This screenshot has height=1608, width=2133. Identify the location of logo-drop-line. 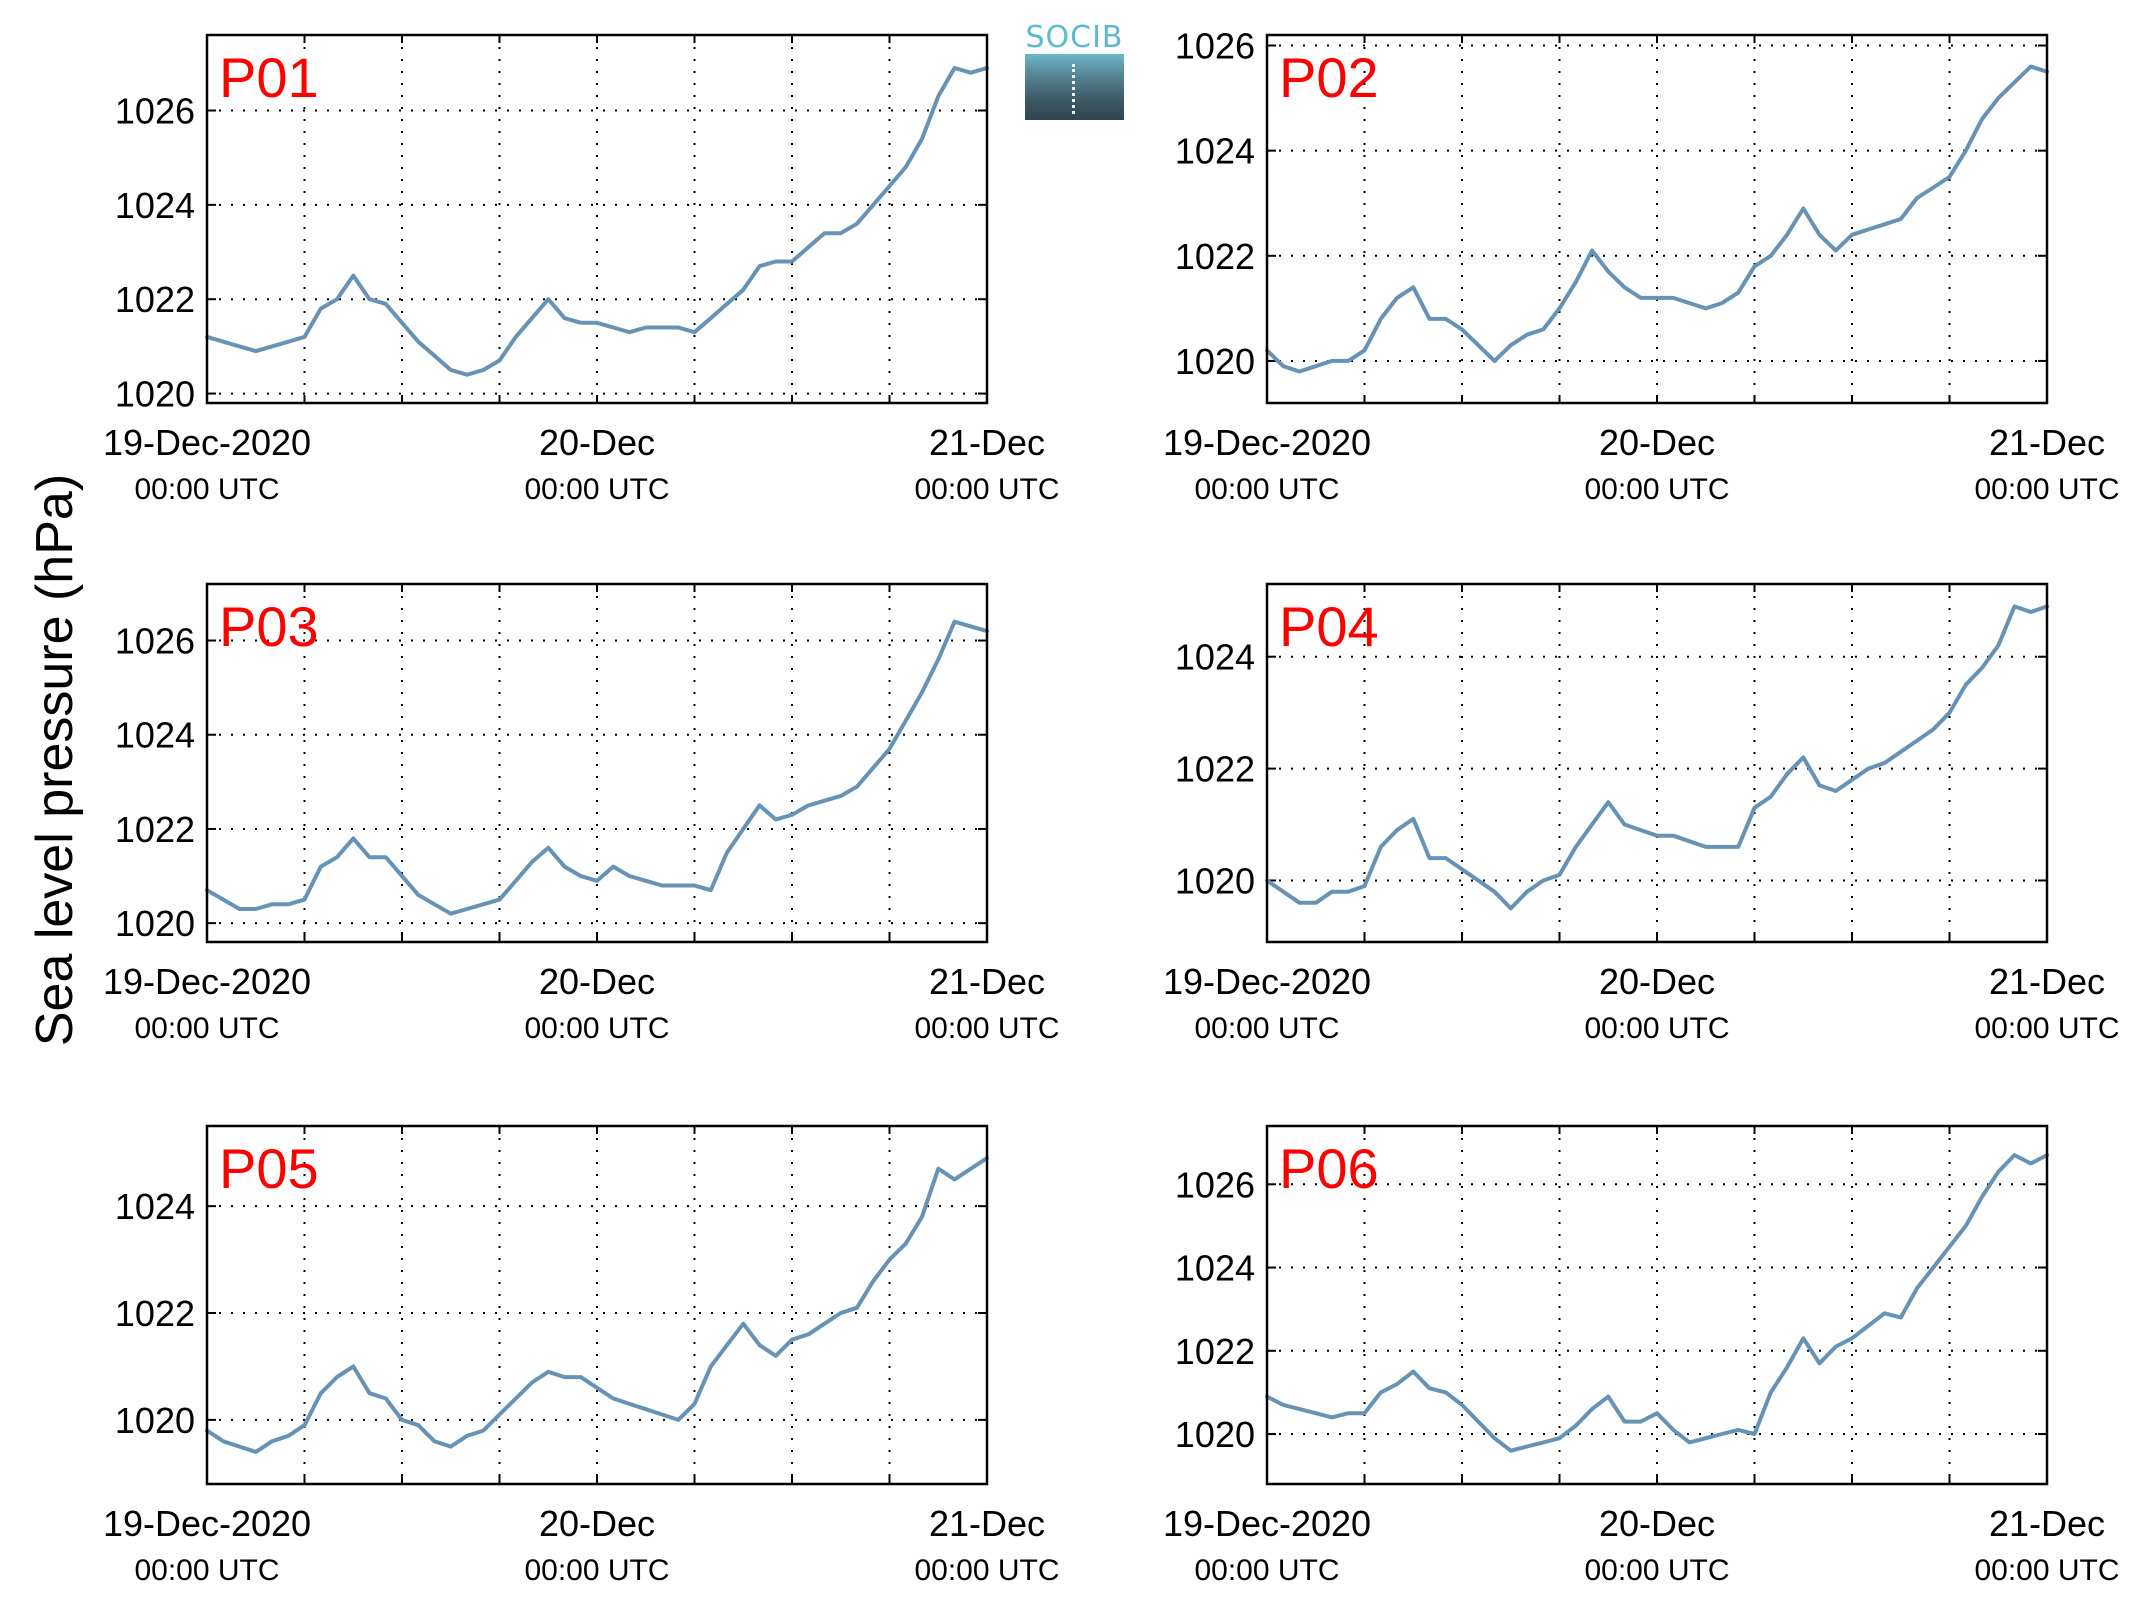
(1075, 89).